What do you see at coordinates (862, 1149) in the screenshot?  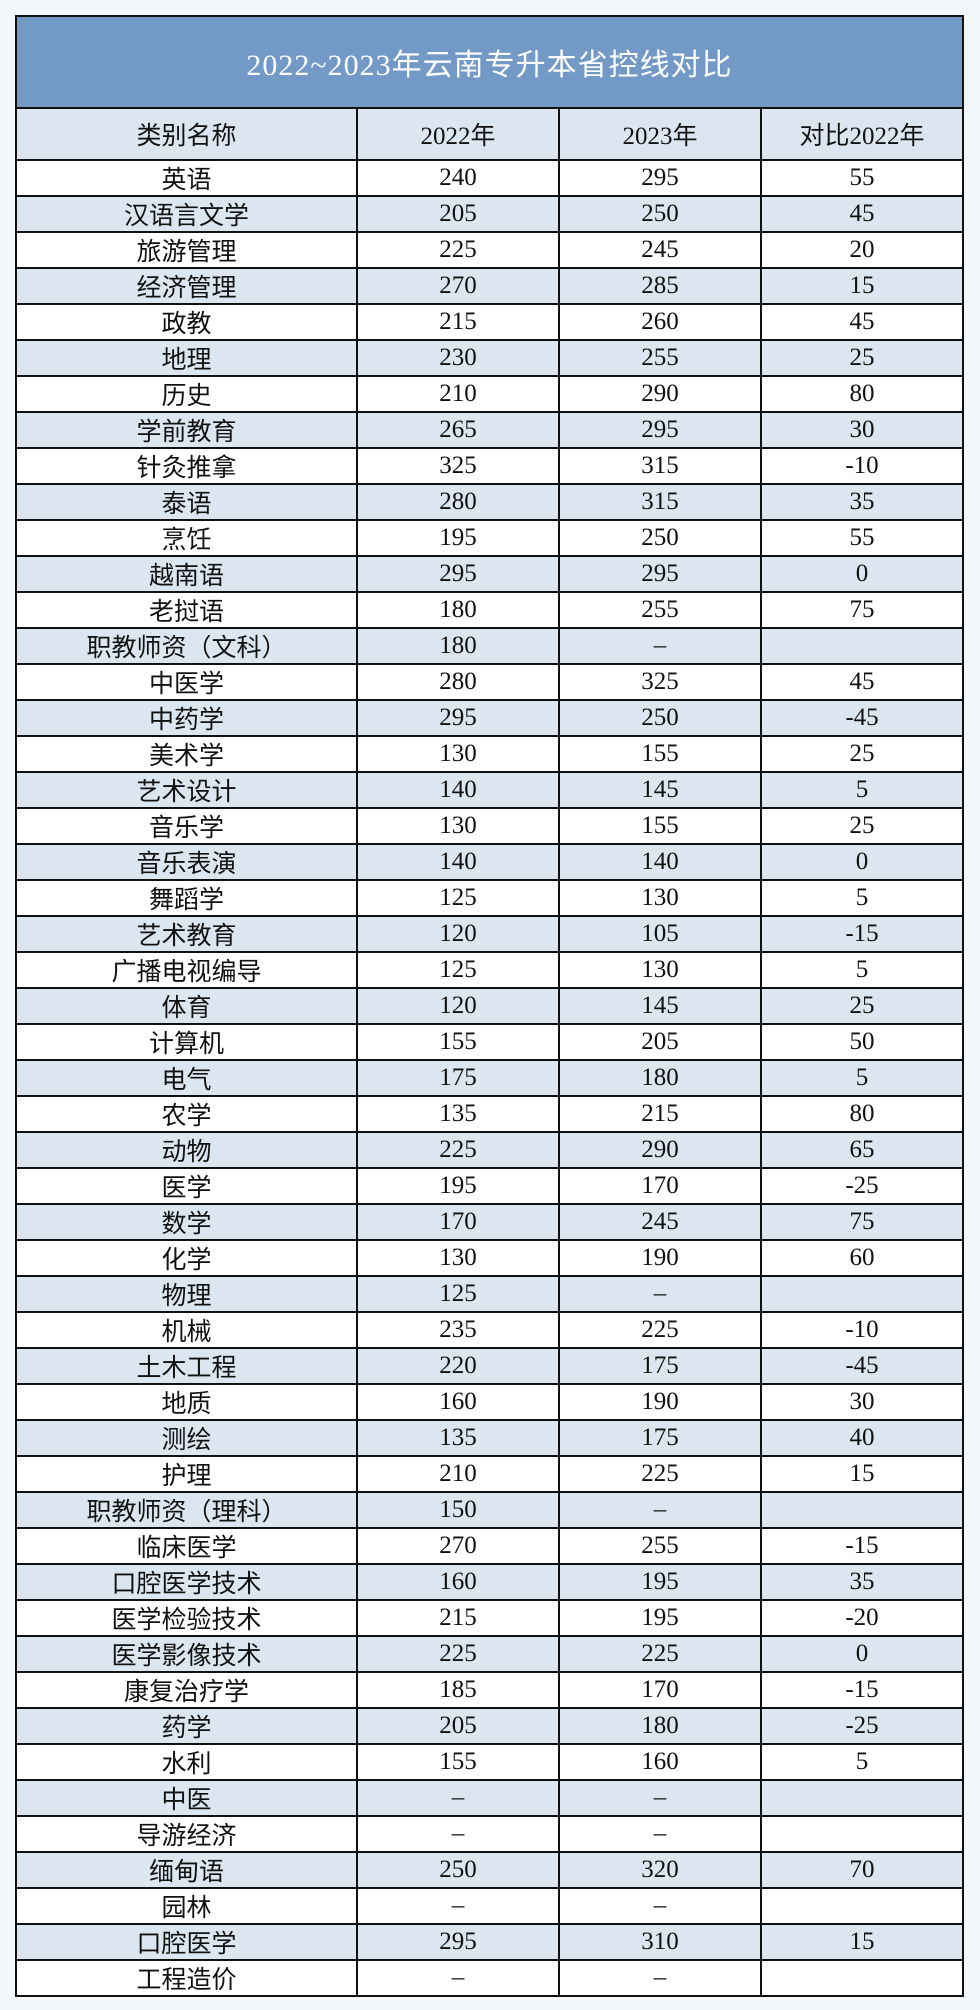 I see `diff-cell: 65` at bounding box center [862, 1149].